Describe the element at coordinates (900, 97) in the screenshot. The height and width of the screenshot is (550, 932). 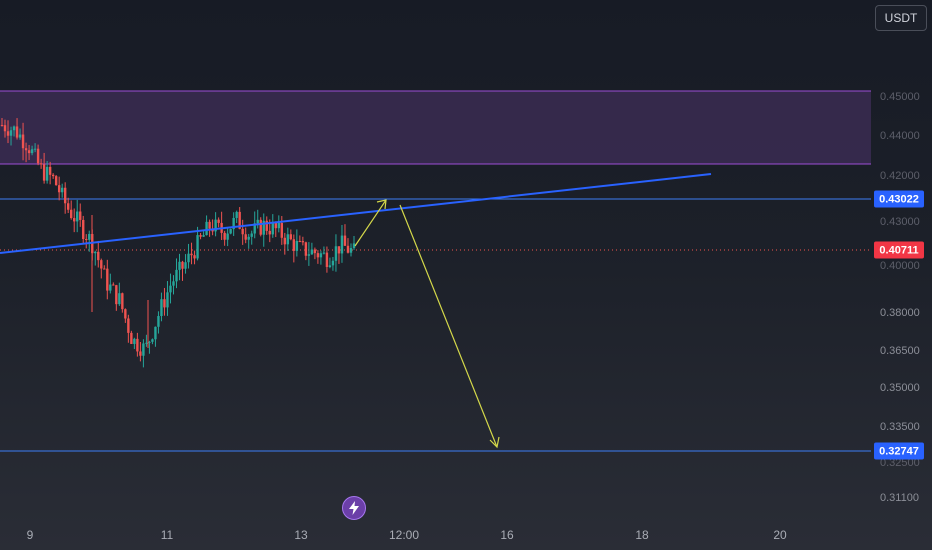
I see `price-tick: 0.45000` at that location.